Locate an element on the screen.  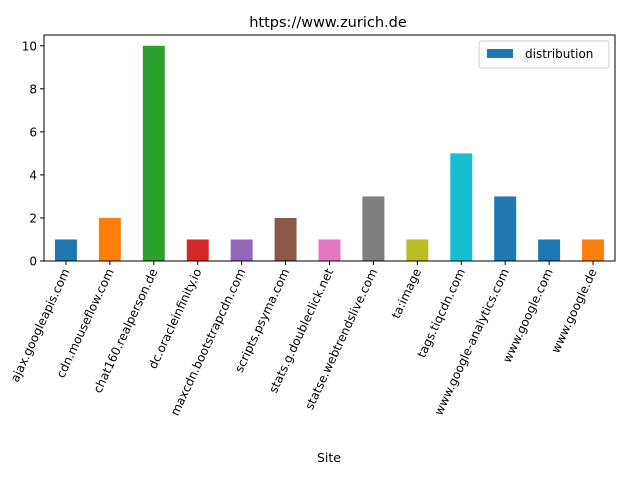
x-axis-label: Site is located at coordinates (329, 457).